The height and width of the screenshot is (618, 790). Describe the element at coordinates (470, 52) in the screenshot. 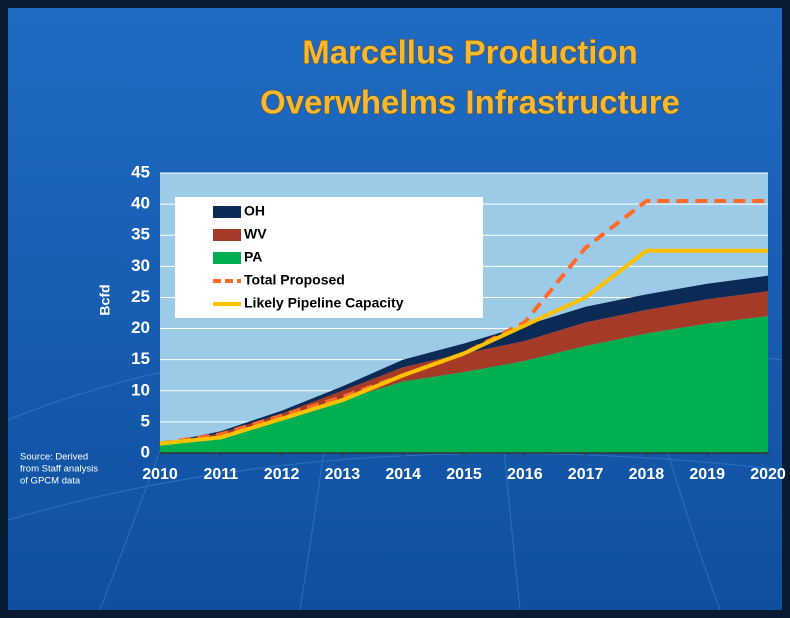

I see `chart-title: Marcellus Production` at that location.